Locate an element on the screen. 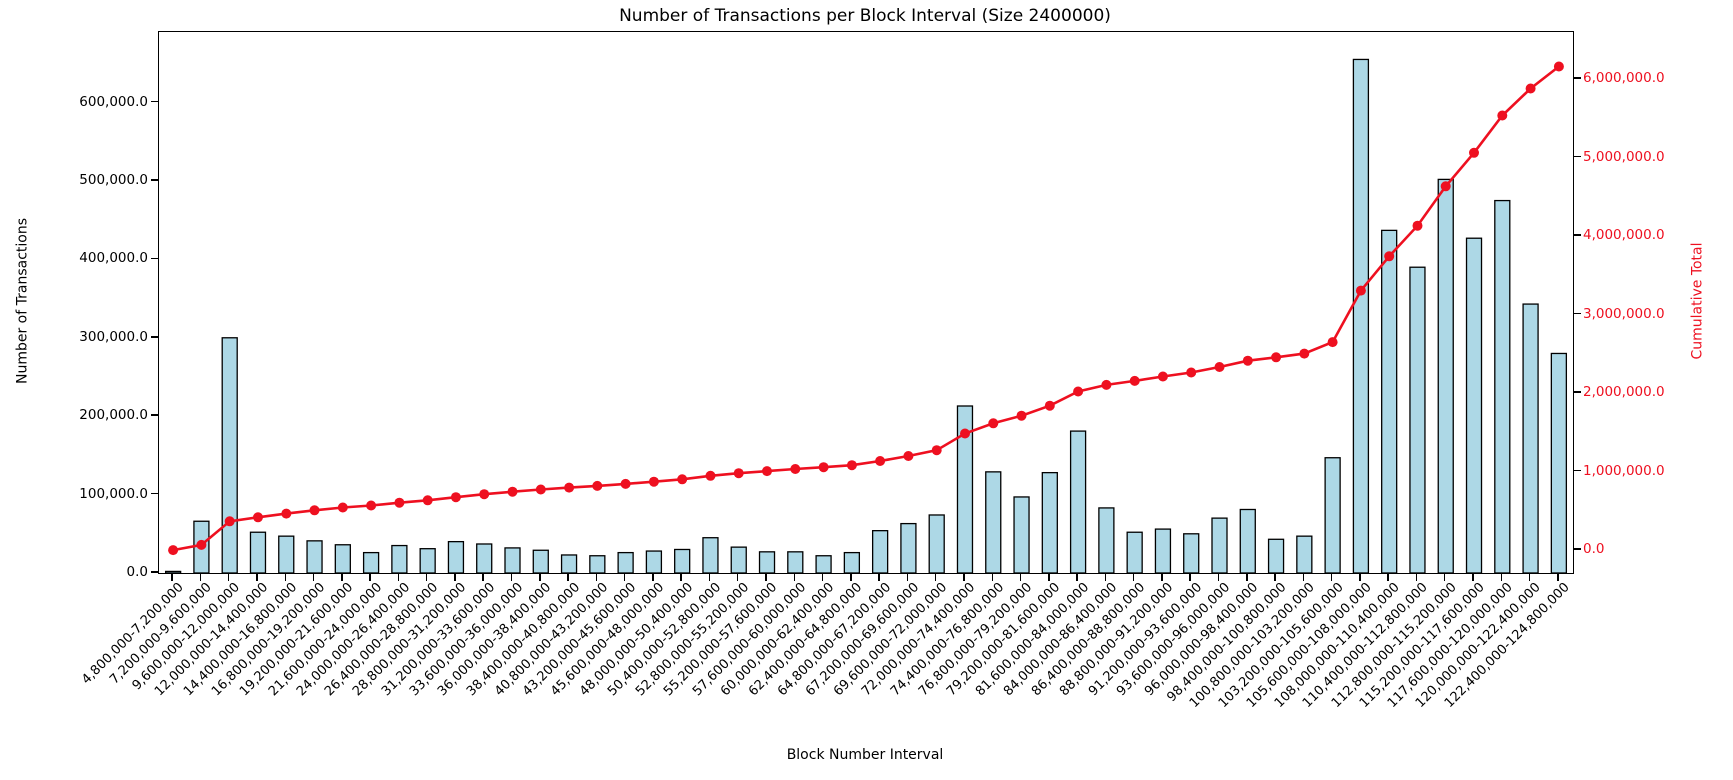 The width and height of the screenshot is (1733, 780). left-tick-label: 0.0 is located at coordinates (137, 572).